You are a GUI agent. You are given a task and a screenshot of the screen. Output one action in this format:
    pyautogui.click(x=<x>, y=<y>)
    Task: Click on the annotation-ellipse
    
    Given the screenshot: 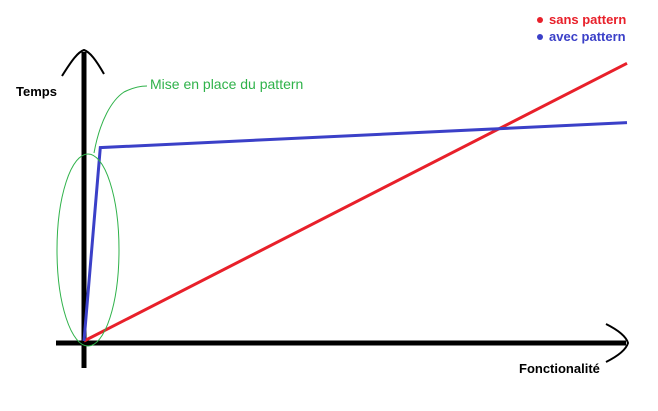 What is the action you would take?
    pyautogui.click(x=88, y=250)
    